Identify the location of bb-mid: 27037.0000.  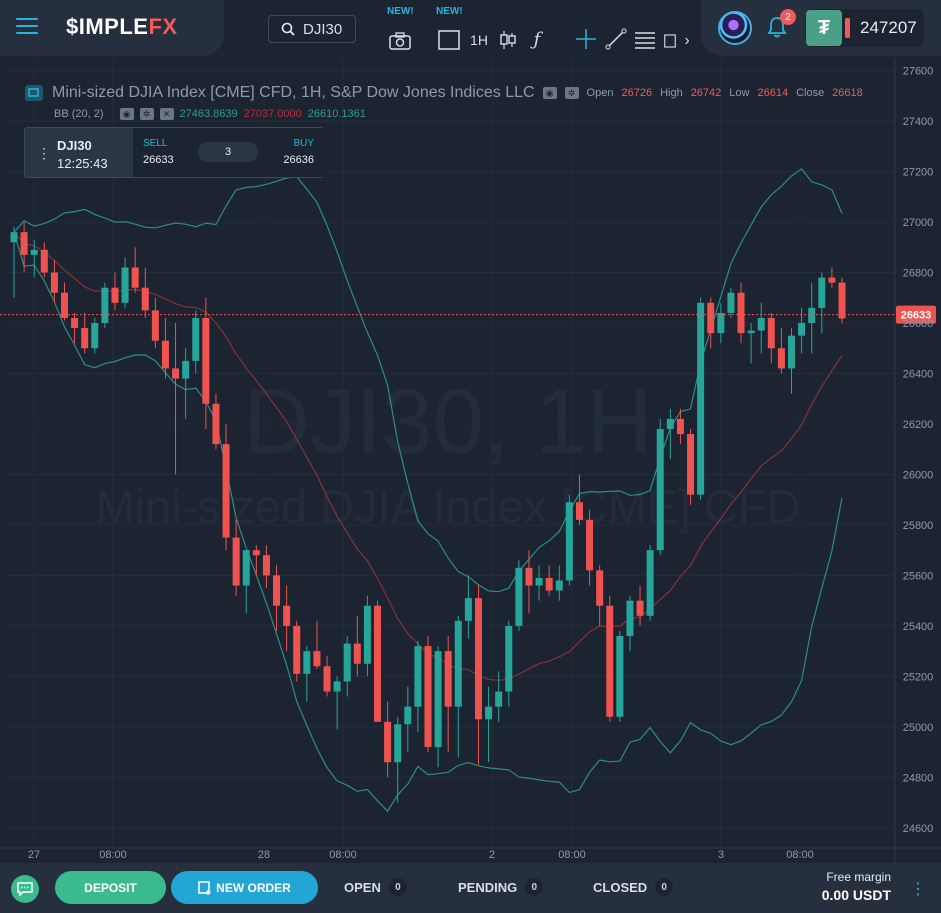
(272, 114).